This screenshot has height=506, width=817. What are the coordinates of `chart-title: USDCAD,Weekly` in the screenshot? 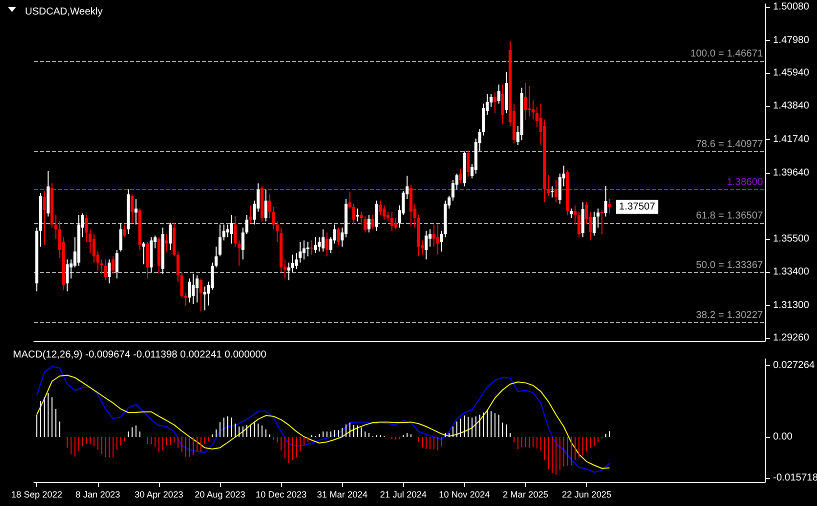 It's located at (64, 12).